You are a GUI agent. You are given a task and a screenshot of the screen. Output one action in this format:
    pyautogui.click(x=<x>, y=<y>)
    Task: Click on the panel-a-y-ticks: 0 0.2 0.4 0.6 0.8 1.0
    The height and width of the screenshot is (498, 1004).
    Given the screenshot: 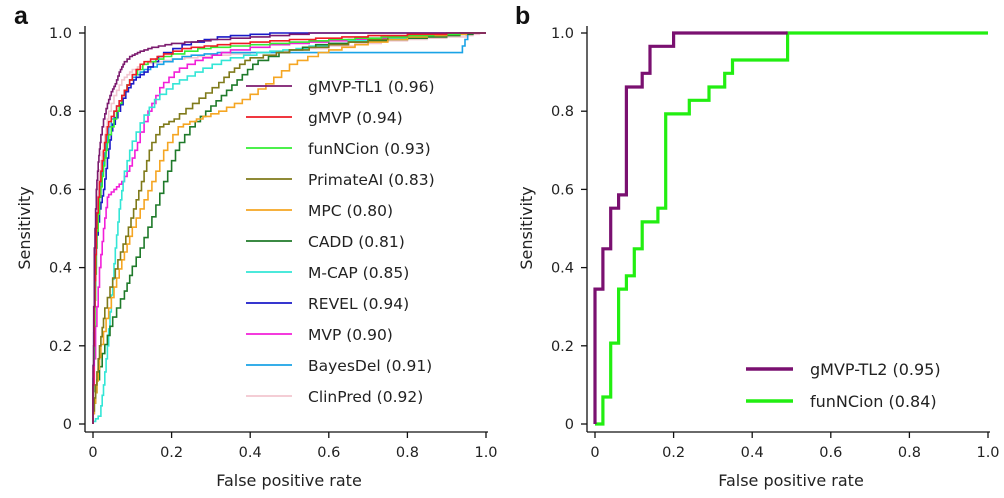 What is the action you would take?
    pyautogui.click(x=67, y=229)
    